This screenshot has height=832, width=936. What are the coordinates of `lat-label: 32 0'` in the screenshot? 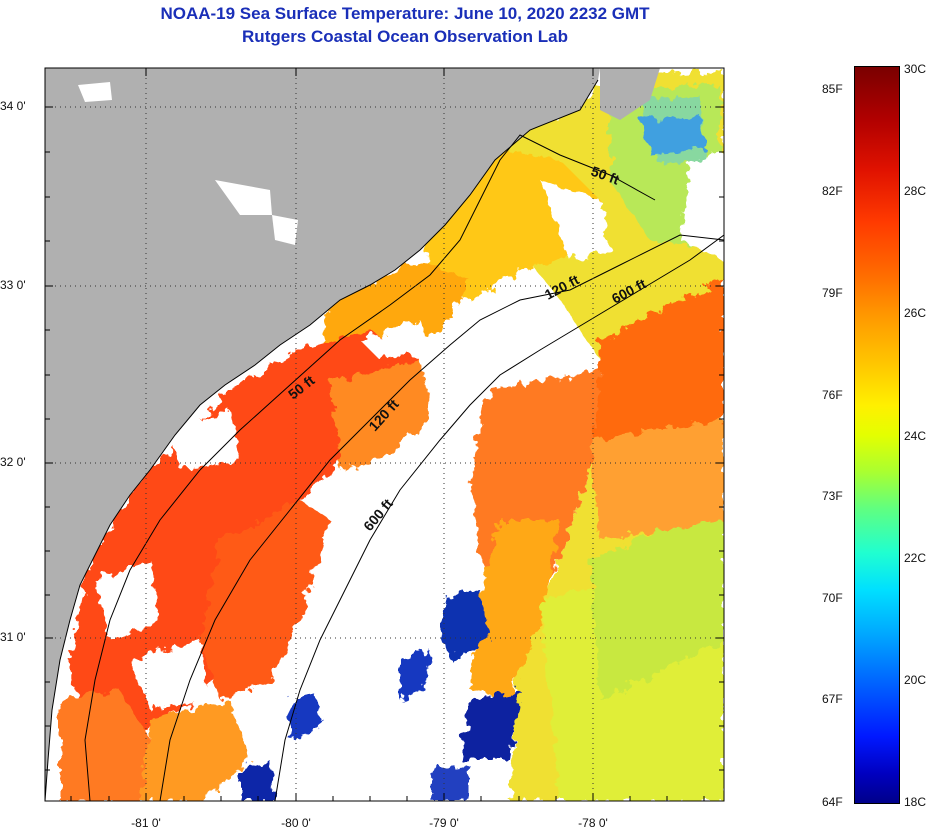 It's located at (13, 462).